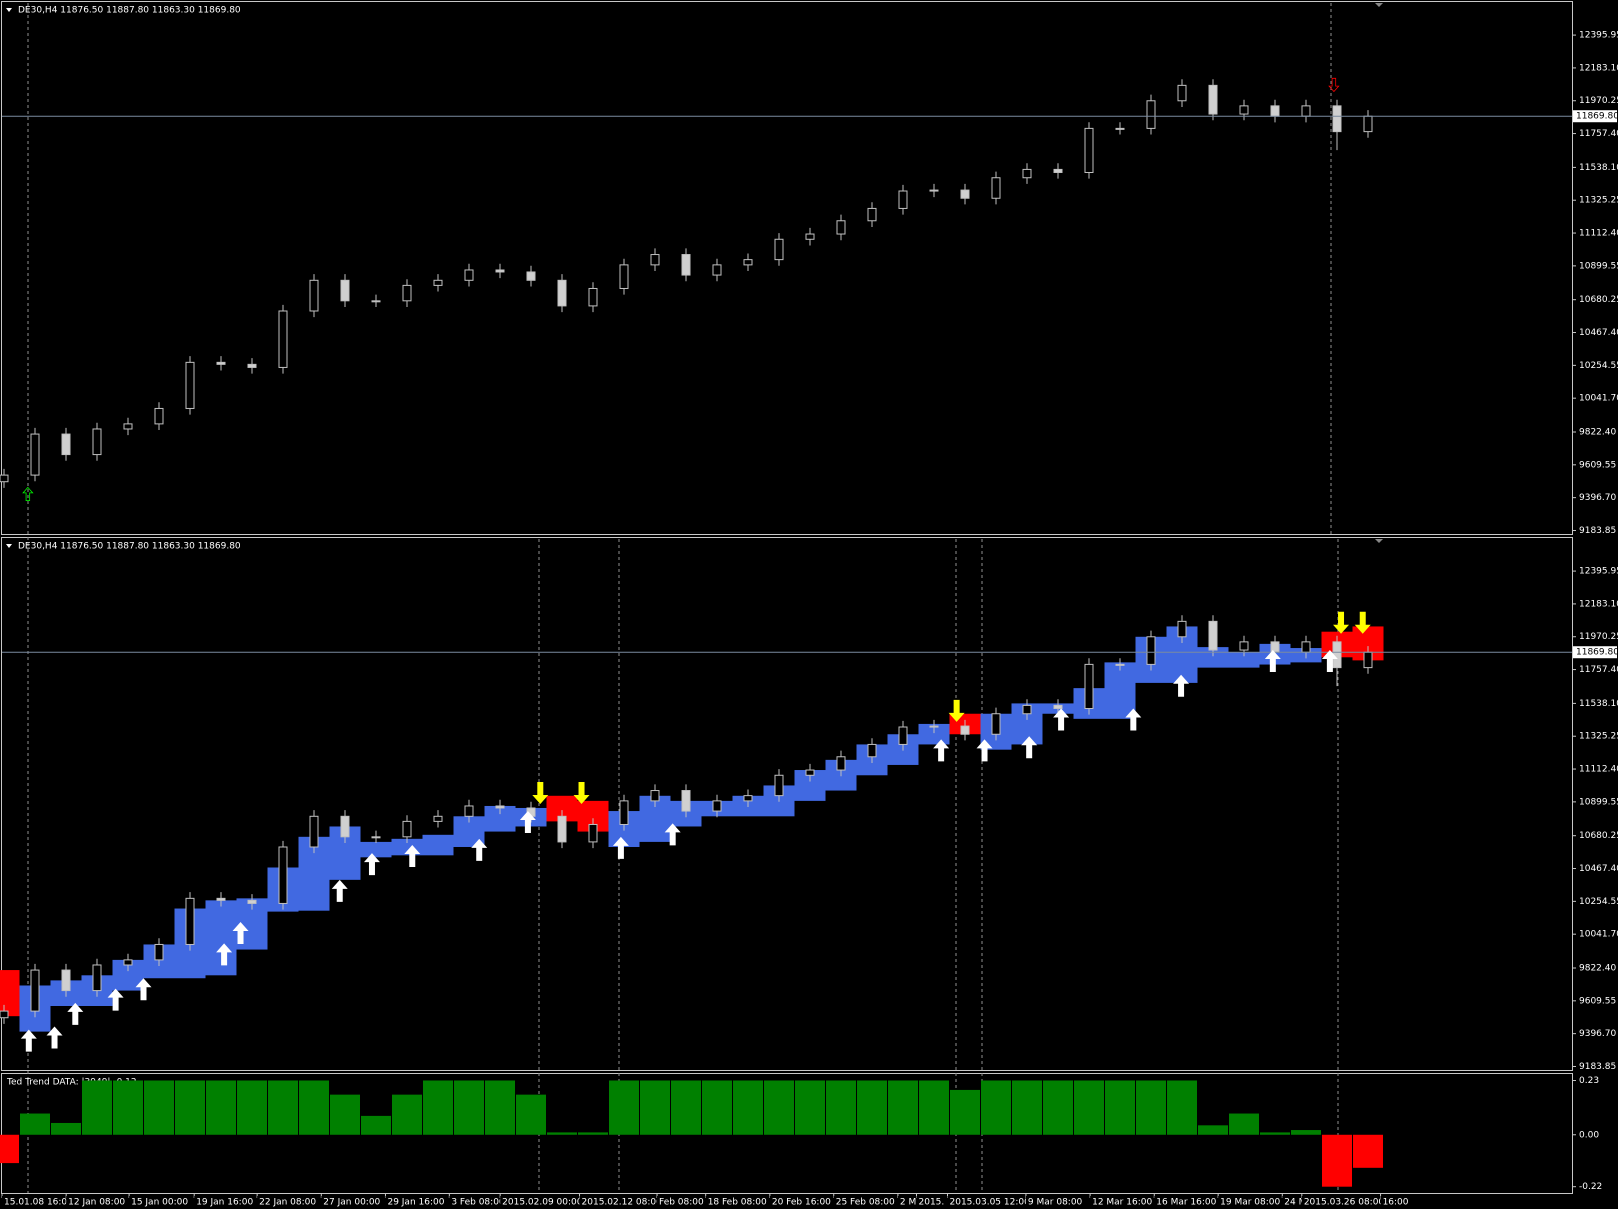 The image size is (1618, 1209). What do you see at coordinates (1598, 333) in the screenshot?
I see `y-tick-label: 10467.40` at bounding box center [1598, 333].